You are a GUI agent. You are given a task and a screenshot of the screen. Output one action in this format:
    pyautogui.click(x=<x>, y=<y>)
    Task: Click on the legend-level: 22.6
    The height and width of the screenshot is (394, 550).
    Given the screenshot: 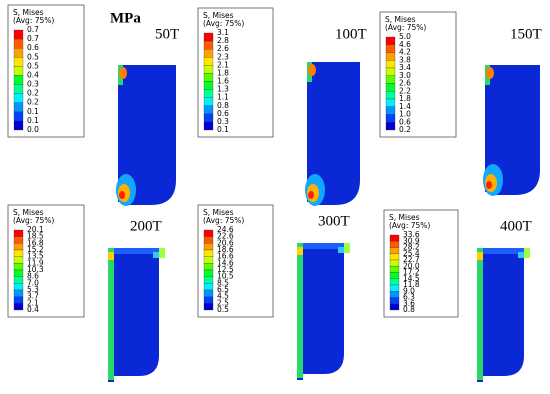 What is the action you would take?
    pyautogui.click(x=225, y=236)
    